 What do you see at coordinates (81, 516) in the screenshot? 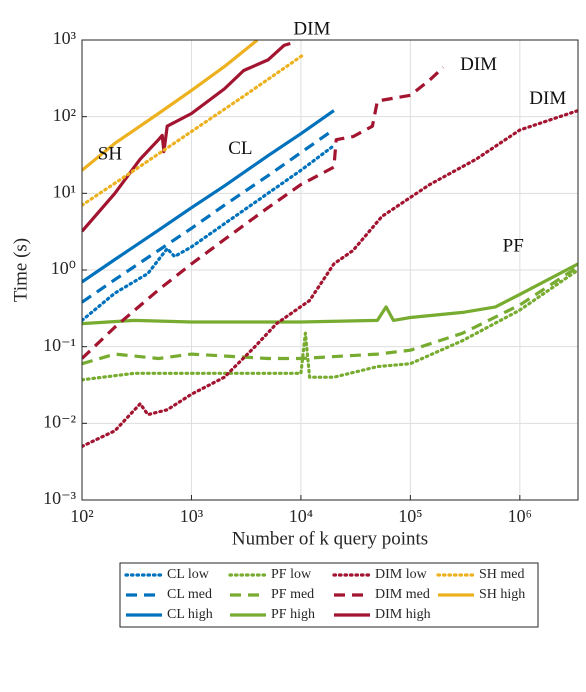
I see `x-tick-label: 10²` at bounding box center [81, 516].